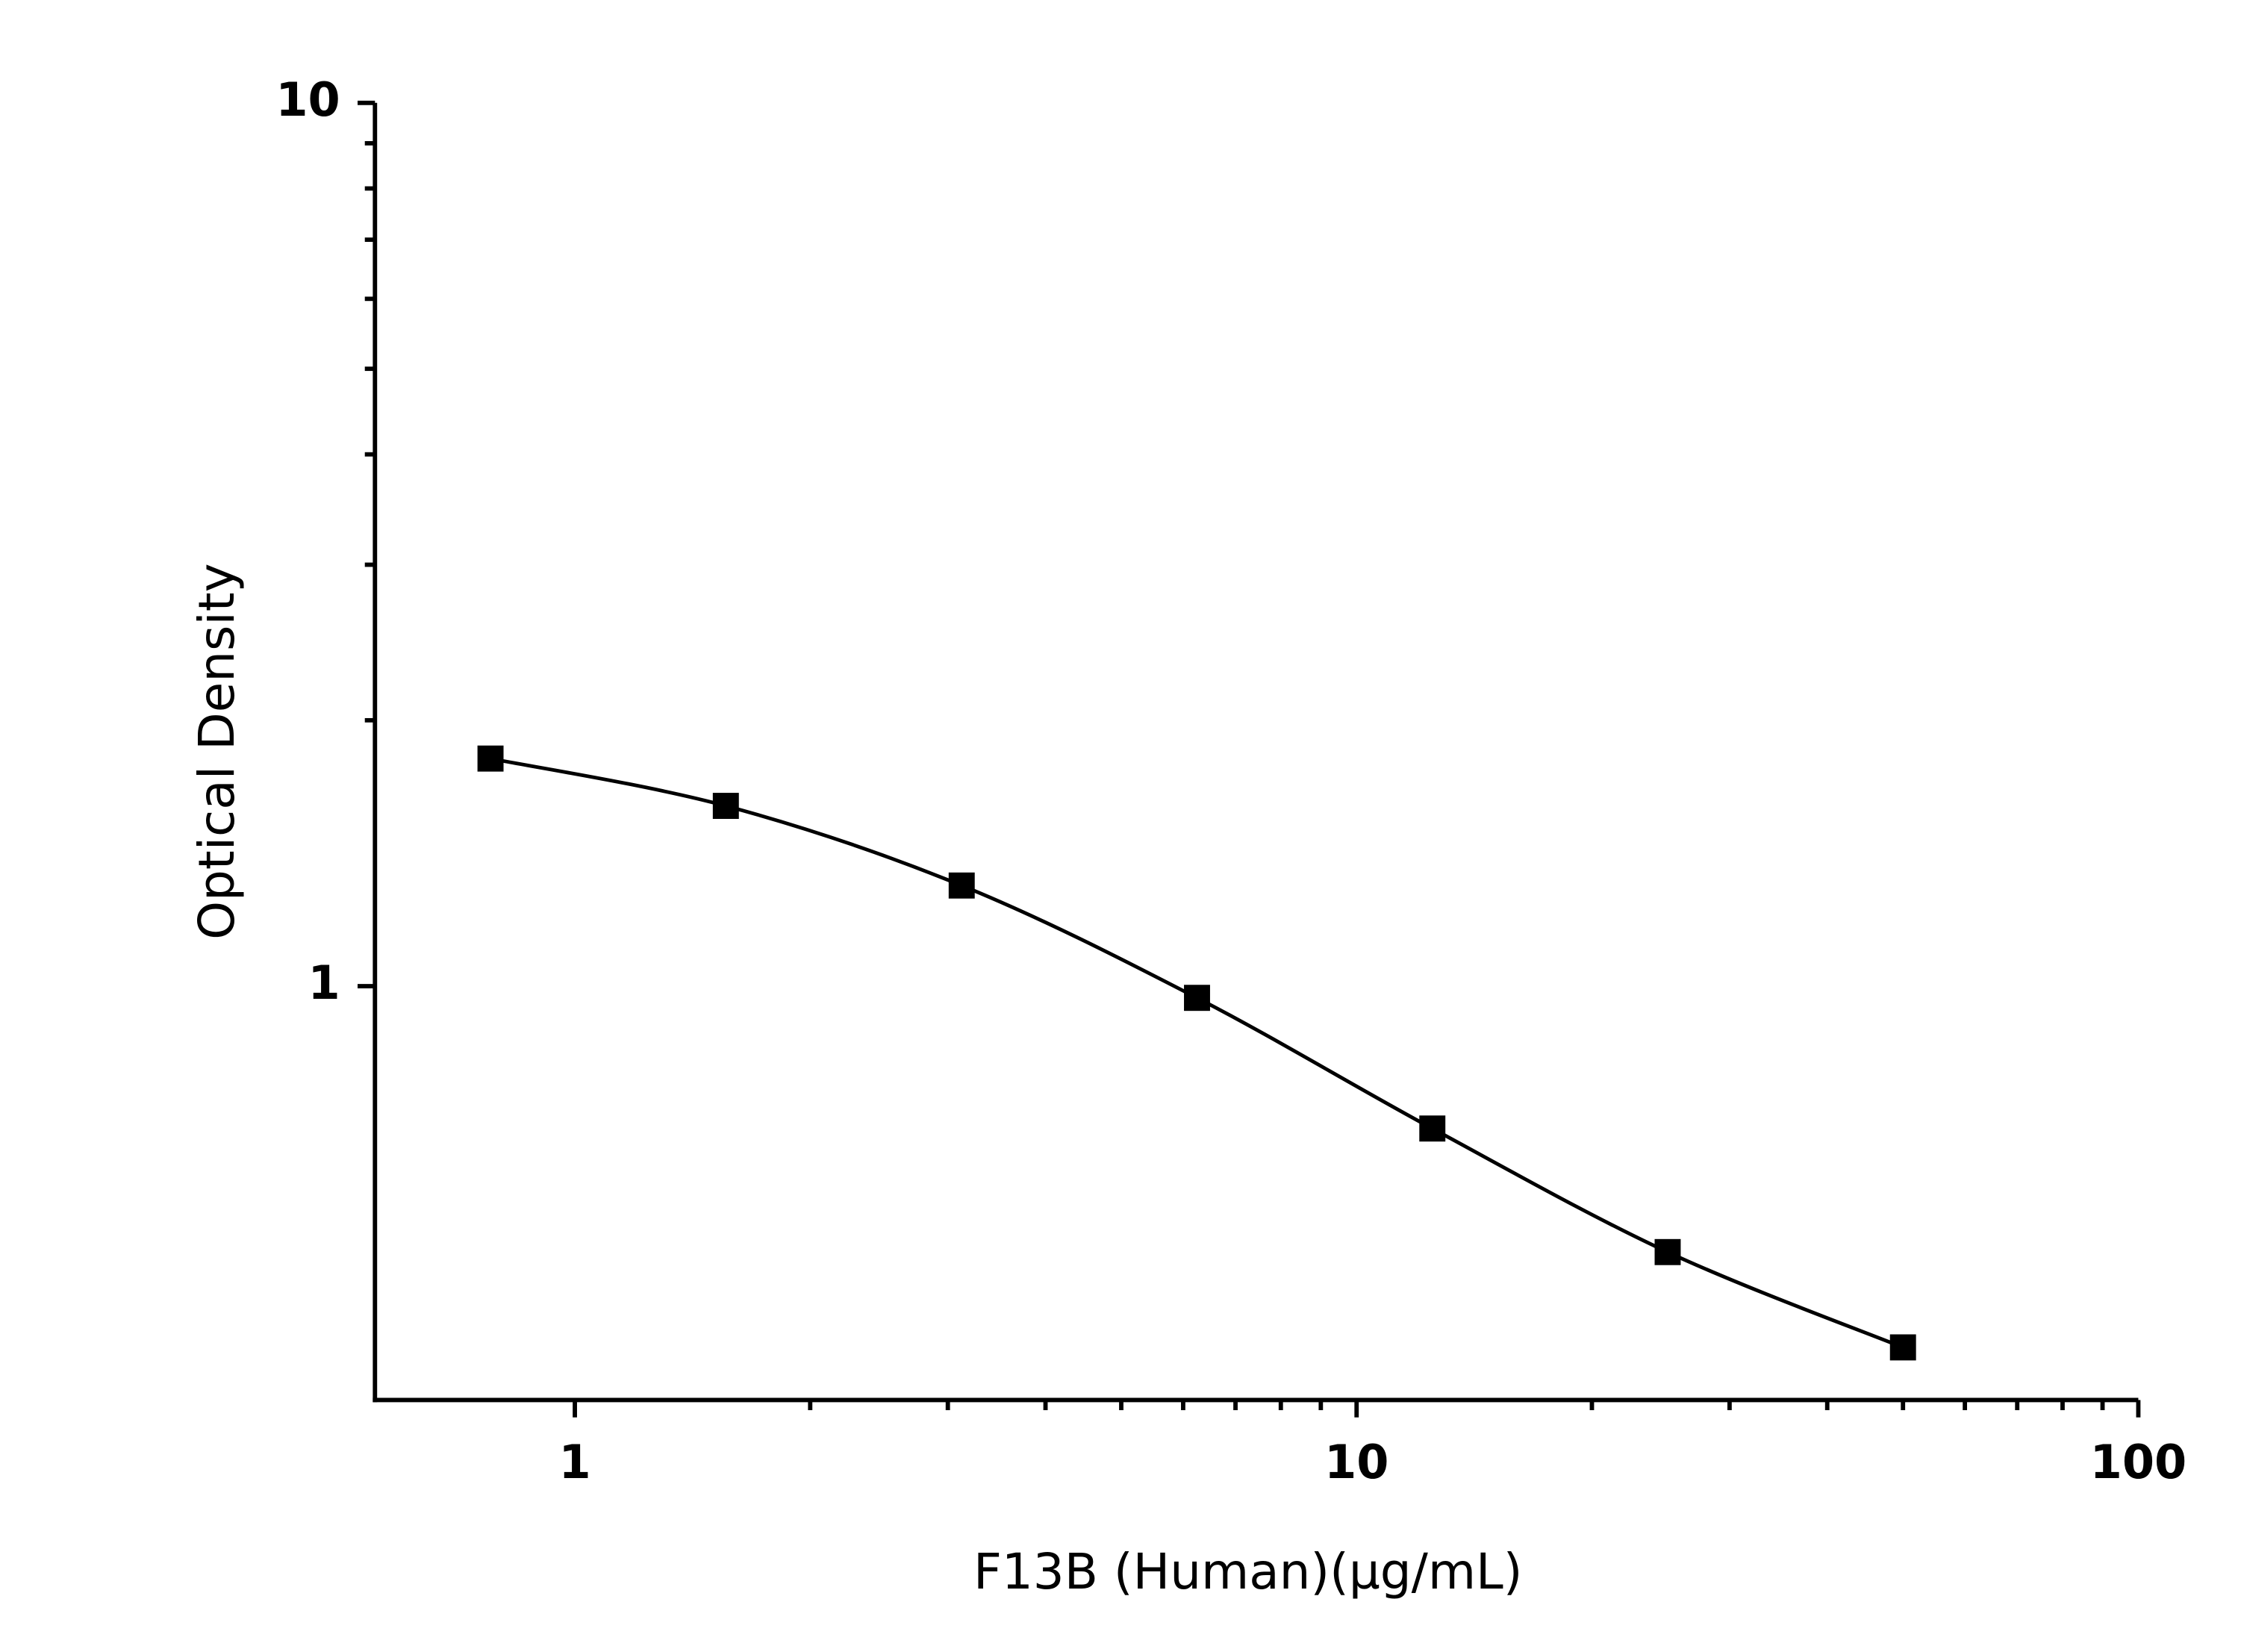 The height and width of the screenshot is (1652, 2244). What do you see at coordinates (324, 983) in the screenshot?
I see `y-tick-label: 1` at bounding box center [324, 983].